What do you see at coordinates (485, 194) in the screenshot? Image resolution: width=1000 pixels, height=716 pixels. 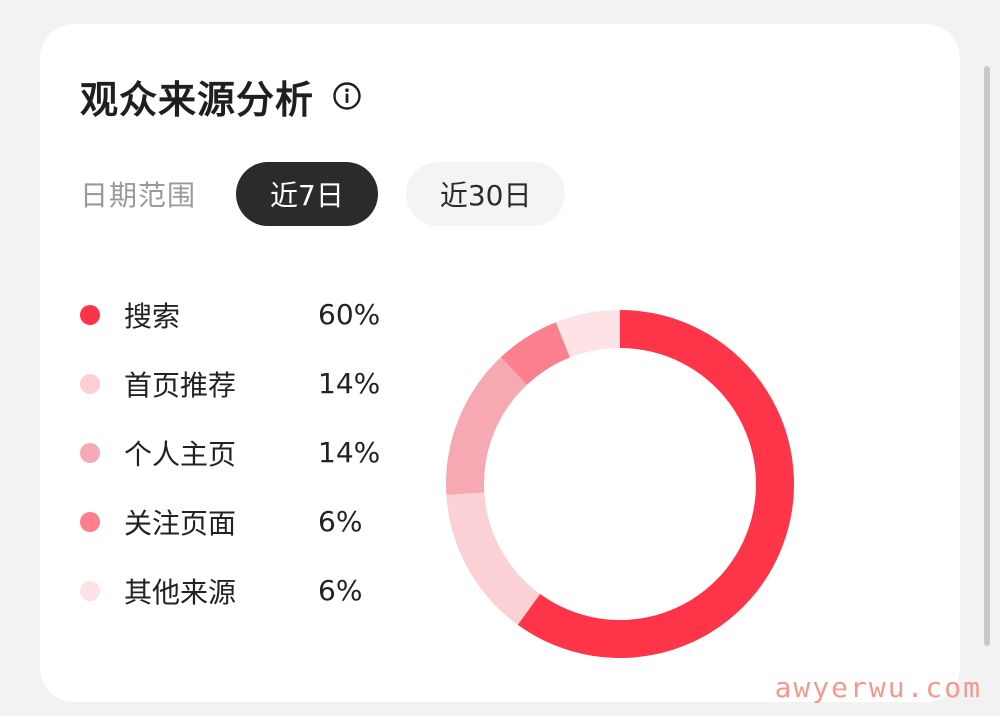 I see `range-30-days-button: 近30日` at bounding box center [485, 194].